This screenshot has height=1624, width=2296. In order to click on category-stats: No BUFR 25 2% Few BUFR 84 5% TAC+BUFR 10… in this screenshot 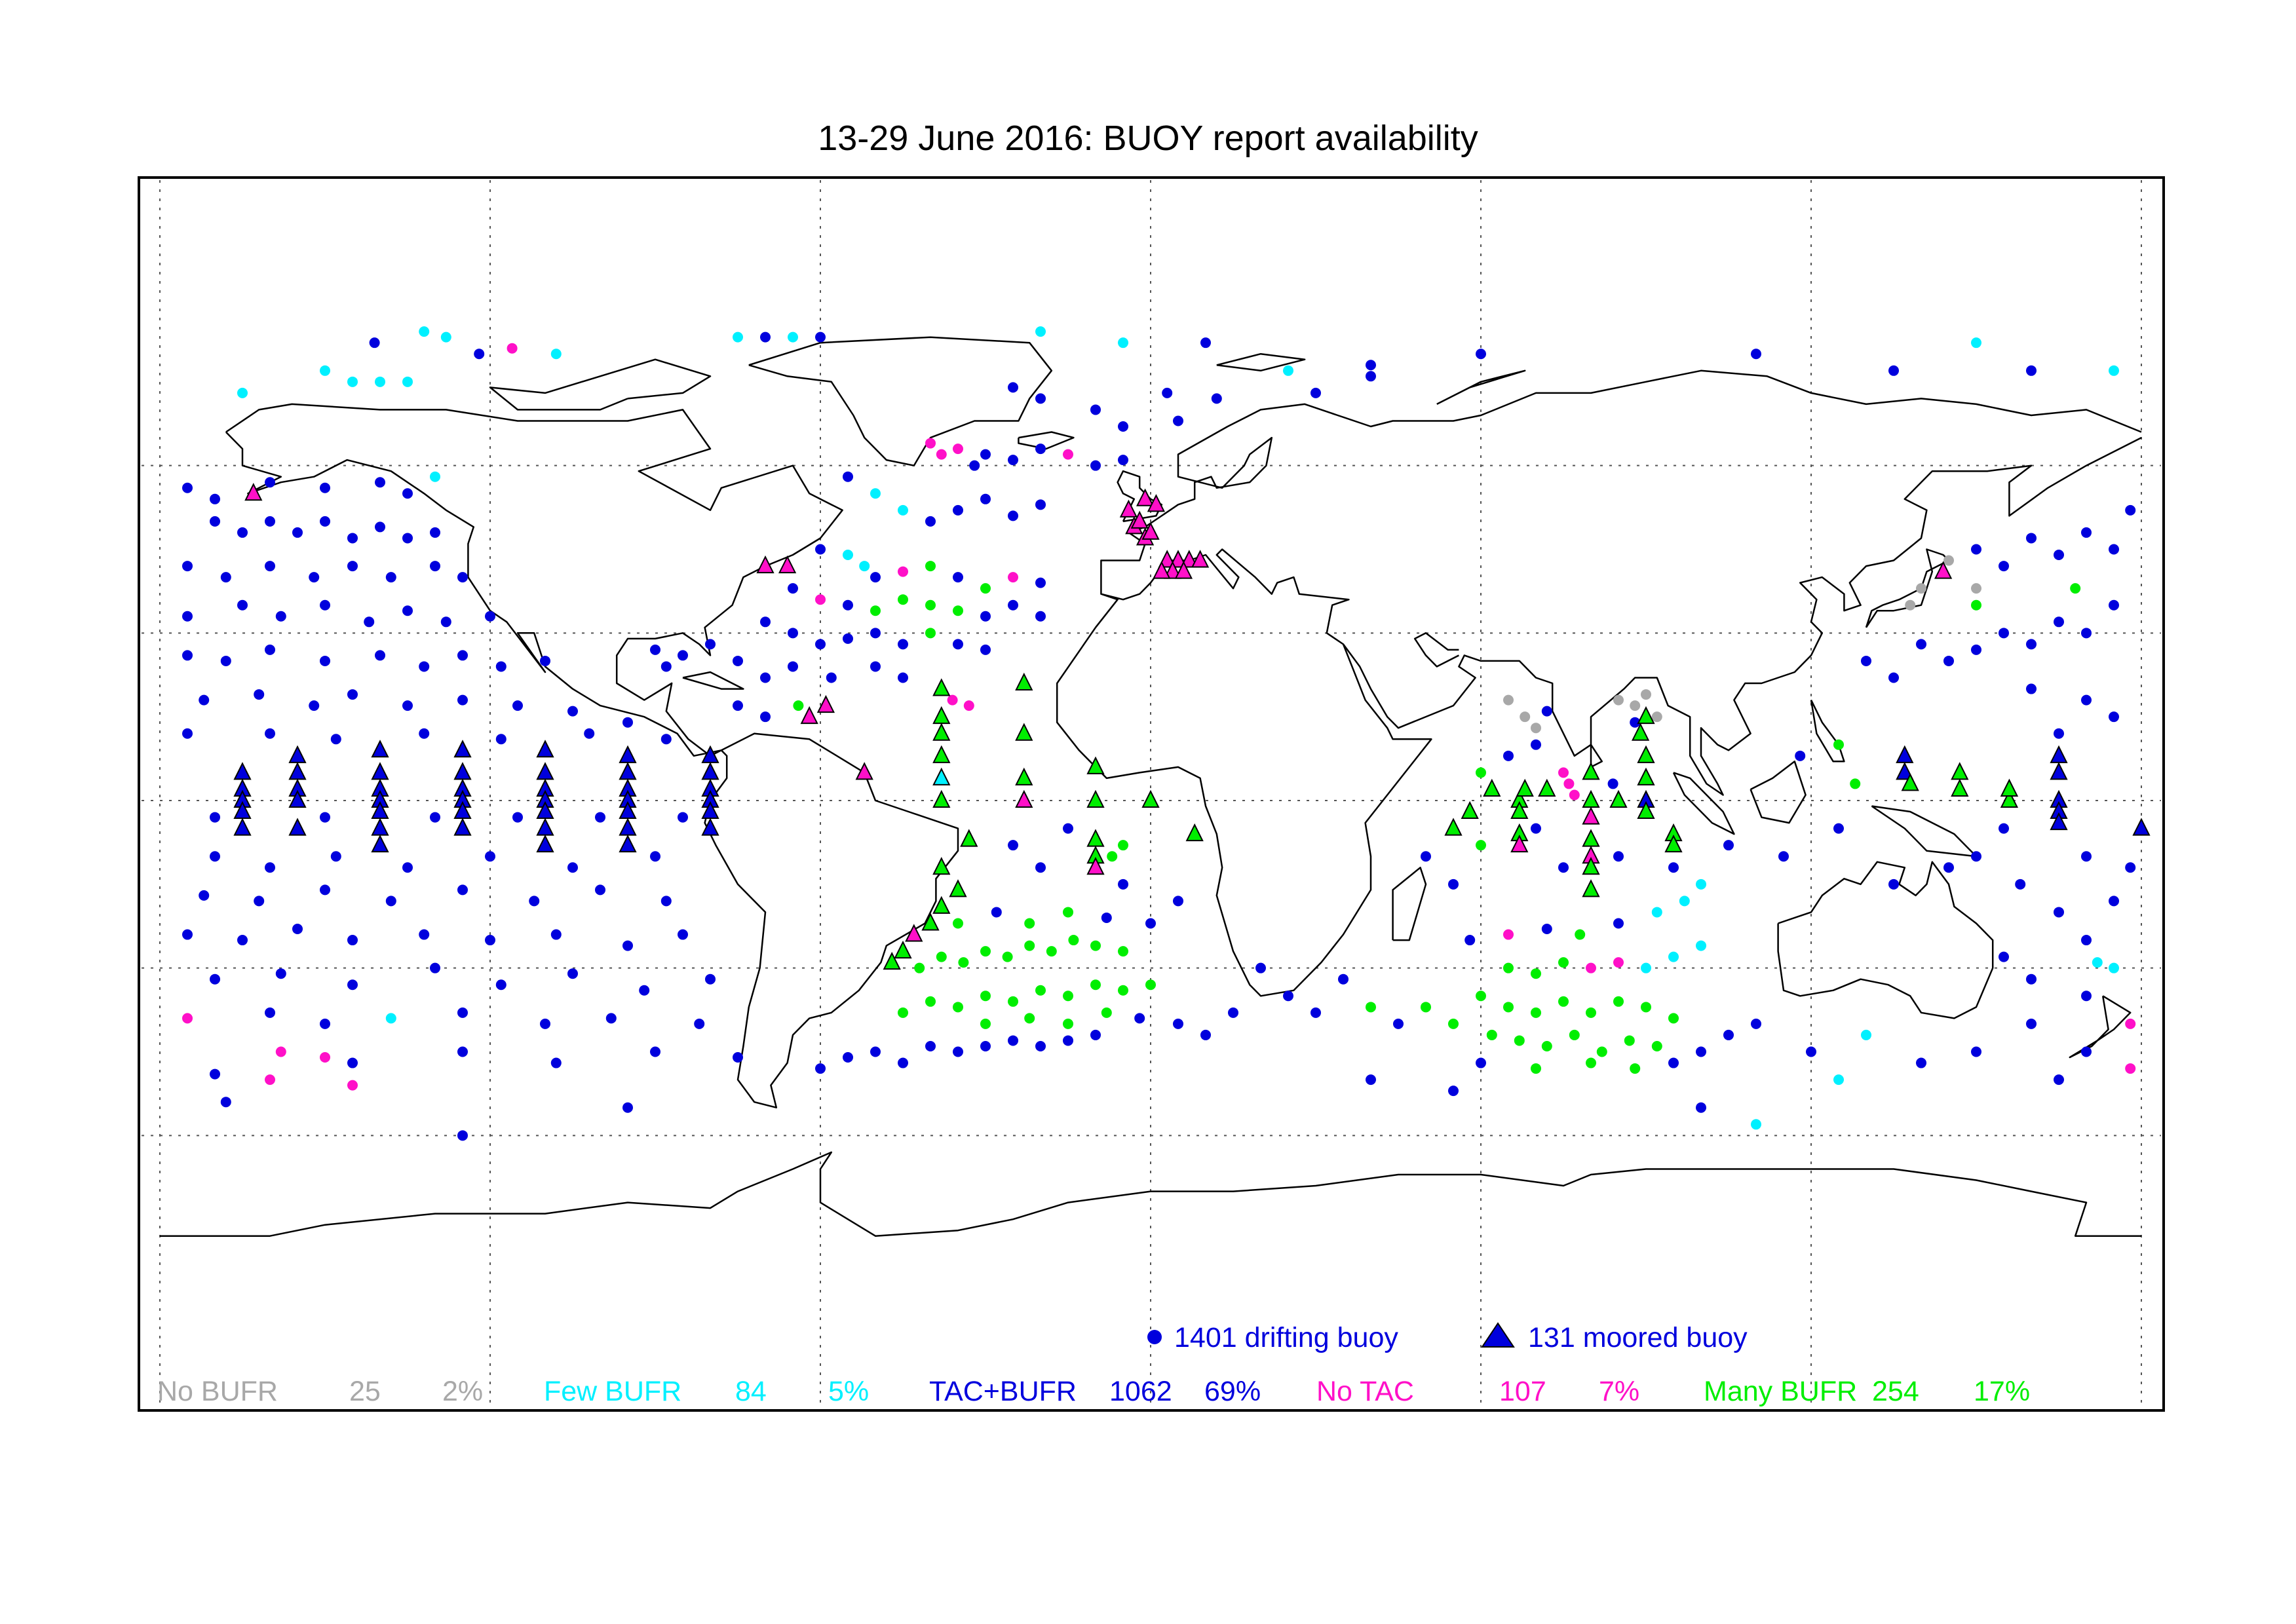, I will do `click(1093, 1391)`.